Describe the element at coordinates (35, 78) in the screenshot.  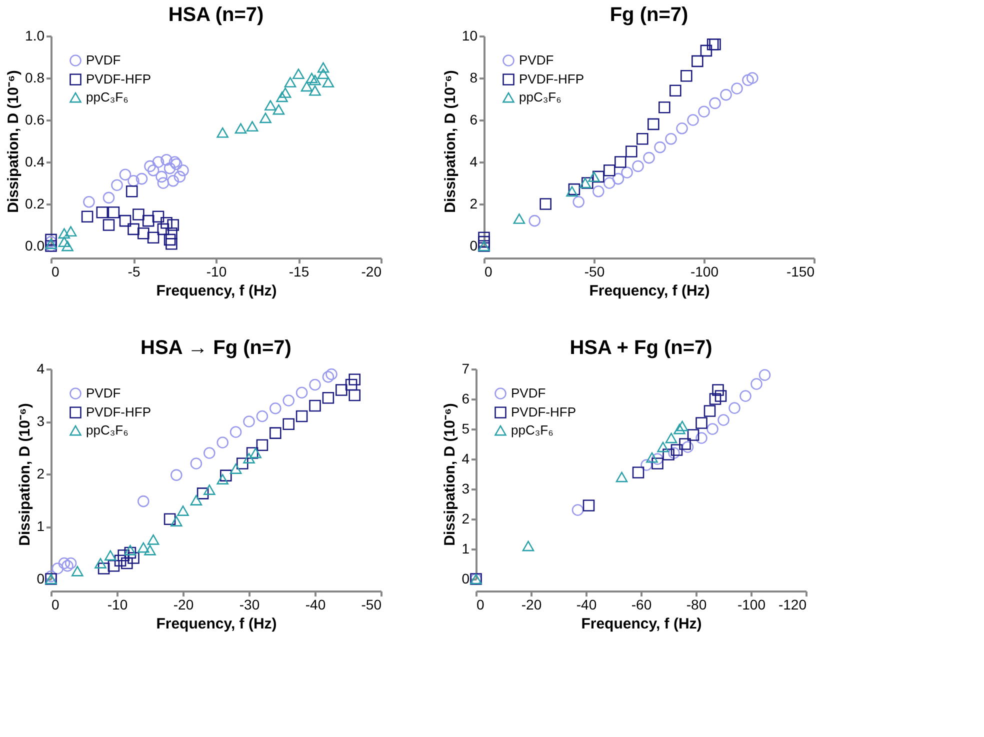
I see `y-tick-label: 0.8` at that location.